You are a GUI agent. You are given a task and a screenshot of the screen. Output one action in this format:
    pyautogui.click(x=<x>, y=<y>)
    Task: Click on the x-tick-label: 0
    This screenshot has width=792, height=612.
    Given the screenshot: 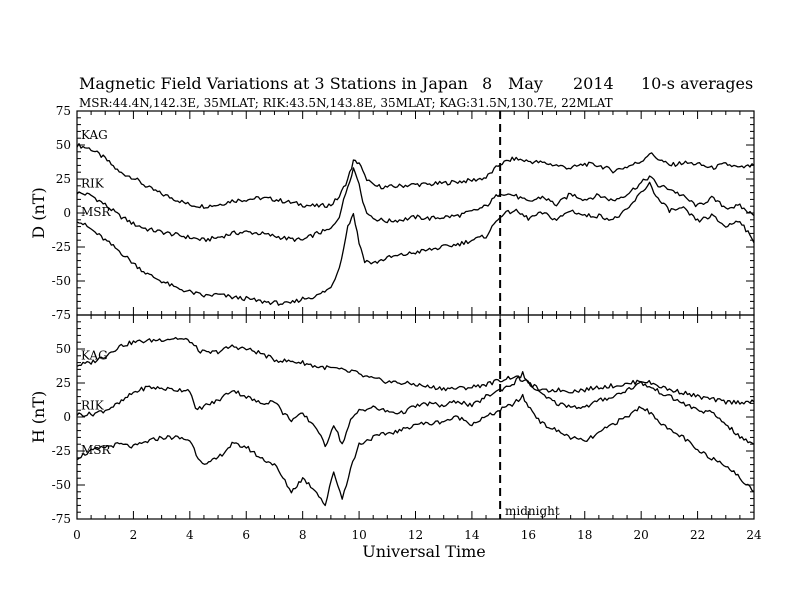 What is the action you would take?
    pyautogui.click(x=77, y=535)
    